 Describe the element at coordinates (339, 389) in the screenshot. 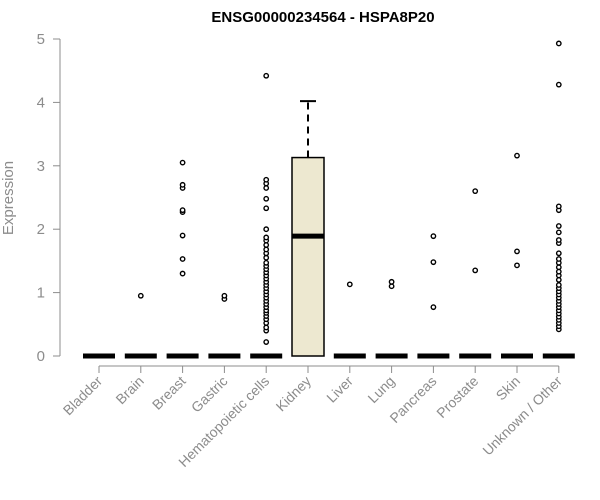

I see `x-tick-label: Liver` at that location.